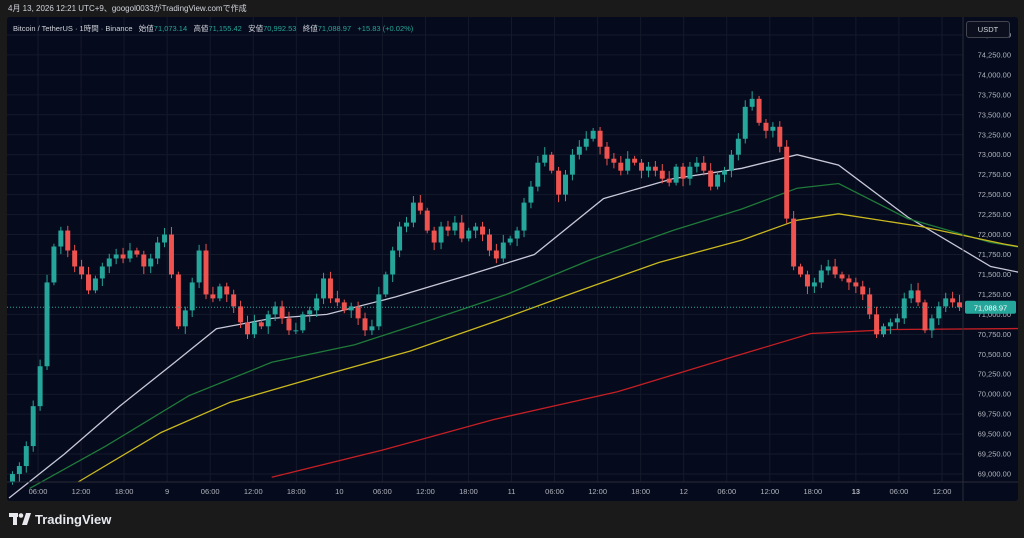  I want to click on currency-button: USDT, so click(988, 29).